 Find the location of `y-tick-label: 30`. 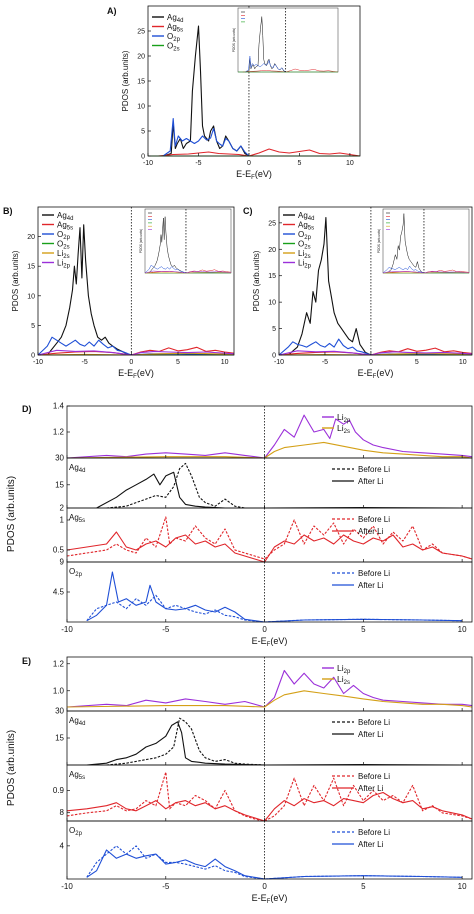

y-tick-label: 30 is located at coordinates (59, 458).